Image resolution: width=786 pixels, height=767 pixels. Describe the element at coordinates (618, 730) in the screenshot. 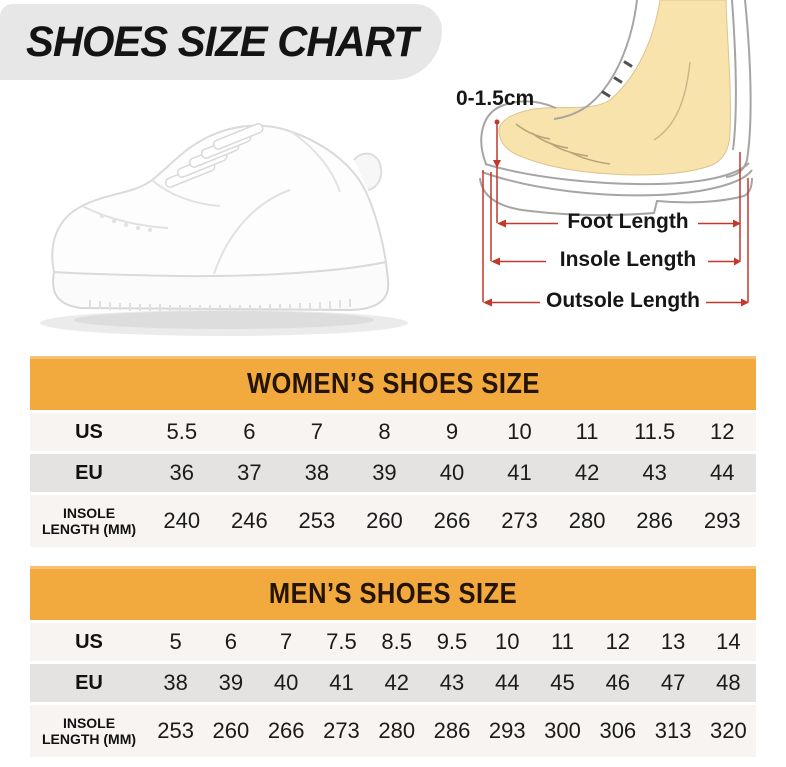

I see `size-cell: 306` at that location.